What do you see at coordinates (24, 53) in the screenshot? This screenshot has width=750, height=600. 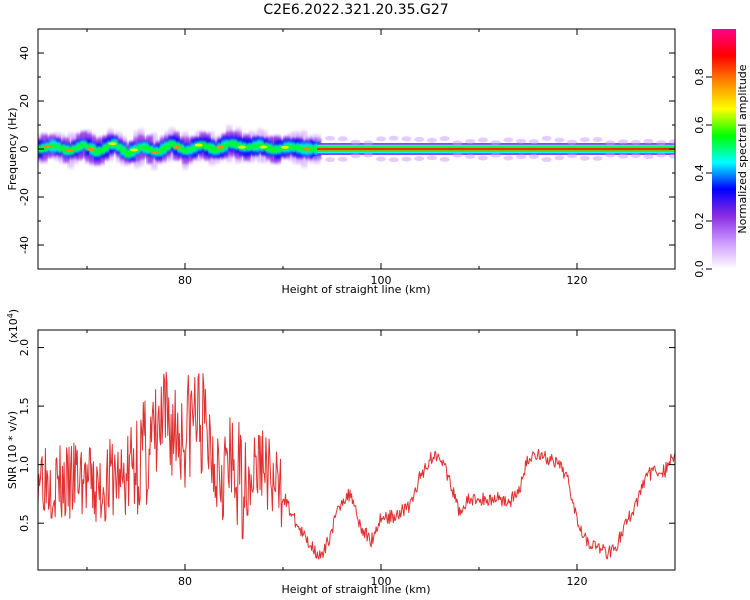 I see `y-tick-label: 40` at bounding box center [24, 53].